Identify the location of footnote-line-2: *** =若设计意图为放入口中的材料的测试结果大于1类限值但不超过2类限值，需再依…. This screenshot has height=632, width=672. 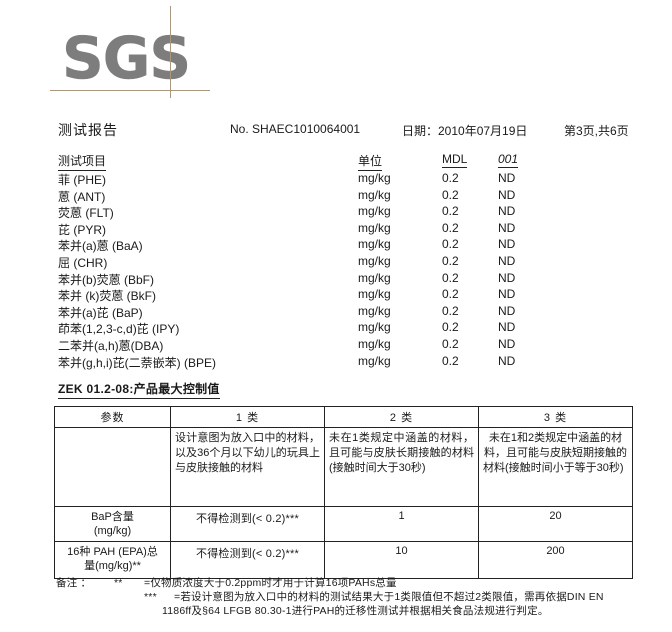
(361, 597).